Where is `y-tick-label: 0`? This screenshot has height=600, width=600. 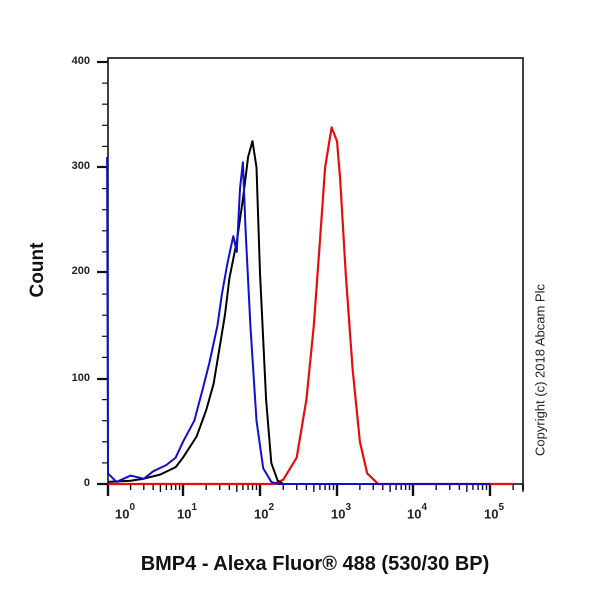
y-tick-label: 0 is located at coordinates (86, 483).